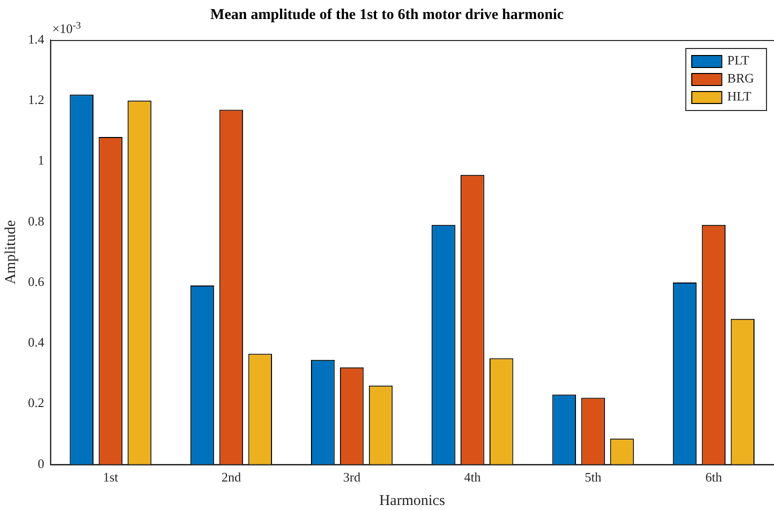 The width and height of the screenshot is (774, 510). What do you see at coordinates (473, 477) in the screenshot?
I see `x-tick-label: 4th` at bounding box center [473, 477].